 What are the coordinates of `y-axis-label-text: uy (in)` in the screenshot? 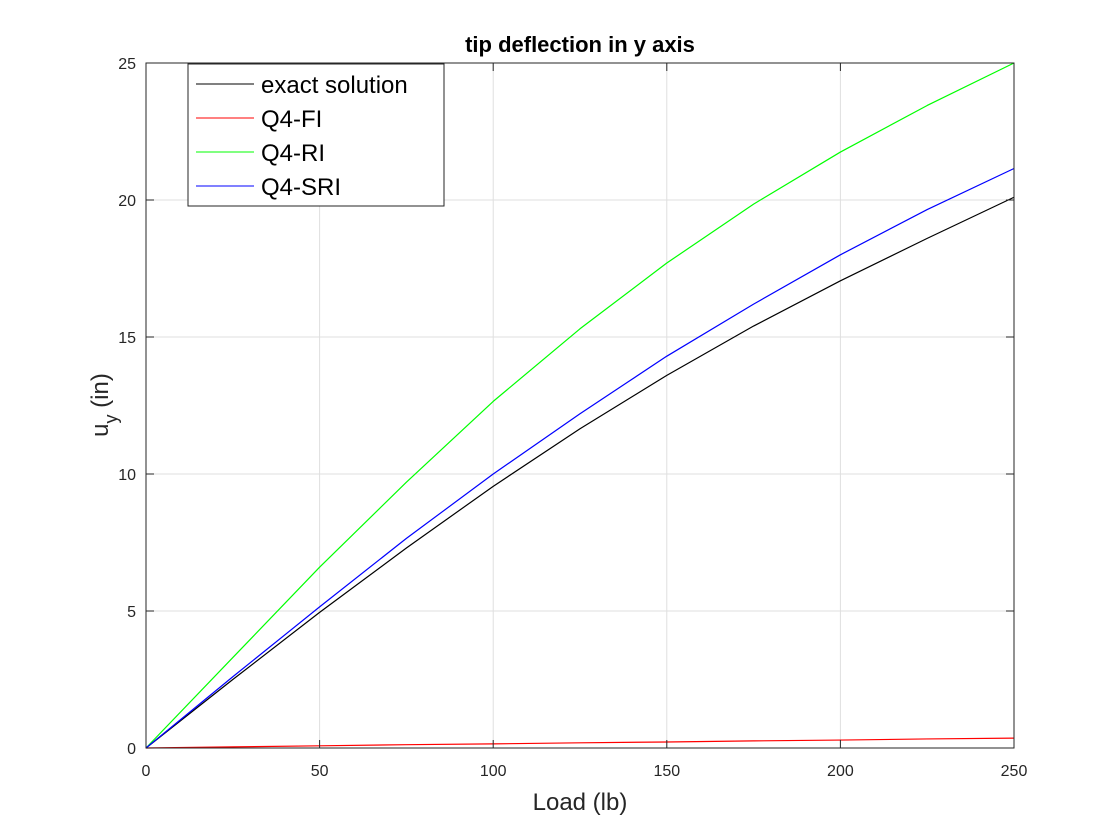 It's located at (104, 405).